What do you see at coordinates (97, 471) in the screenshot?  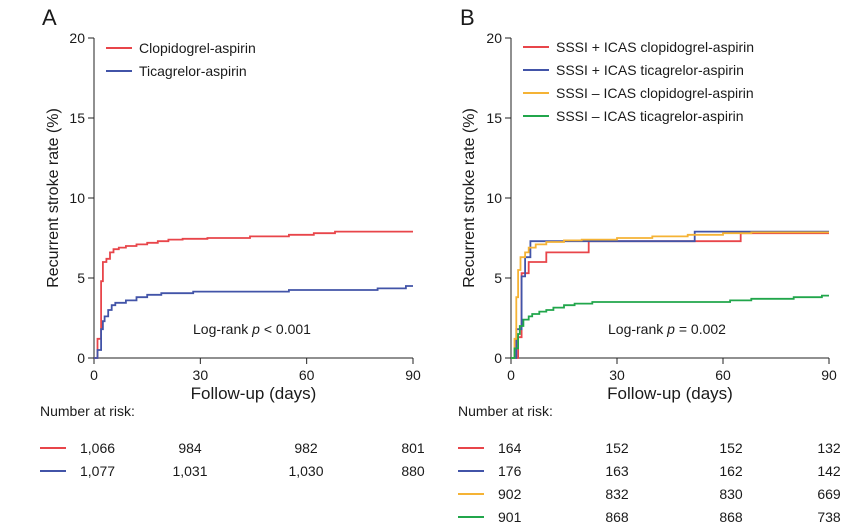 I see `risk-value: 1,077` at bounding box center [97, 471].